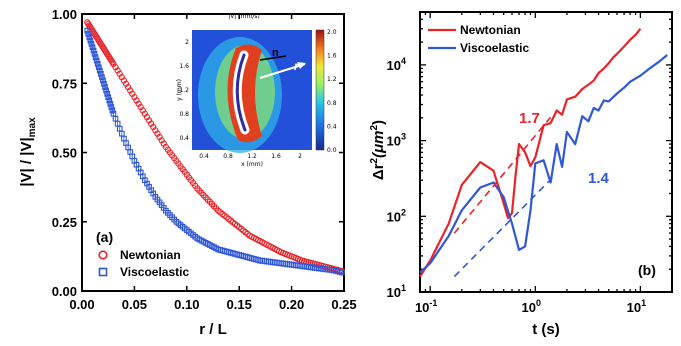 The image size is (681, 346). What do you see at coordinates (64, 291) in the screenshot?
I see `panel-a-y-tick-label: 0.00` at bounding box center [64, 291].